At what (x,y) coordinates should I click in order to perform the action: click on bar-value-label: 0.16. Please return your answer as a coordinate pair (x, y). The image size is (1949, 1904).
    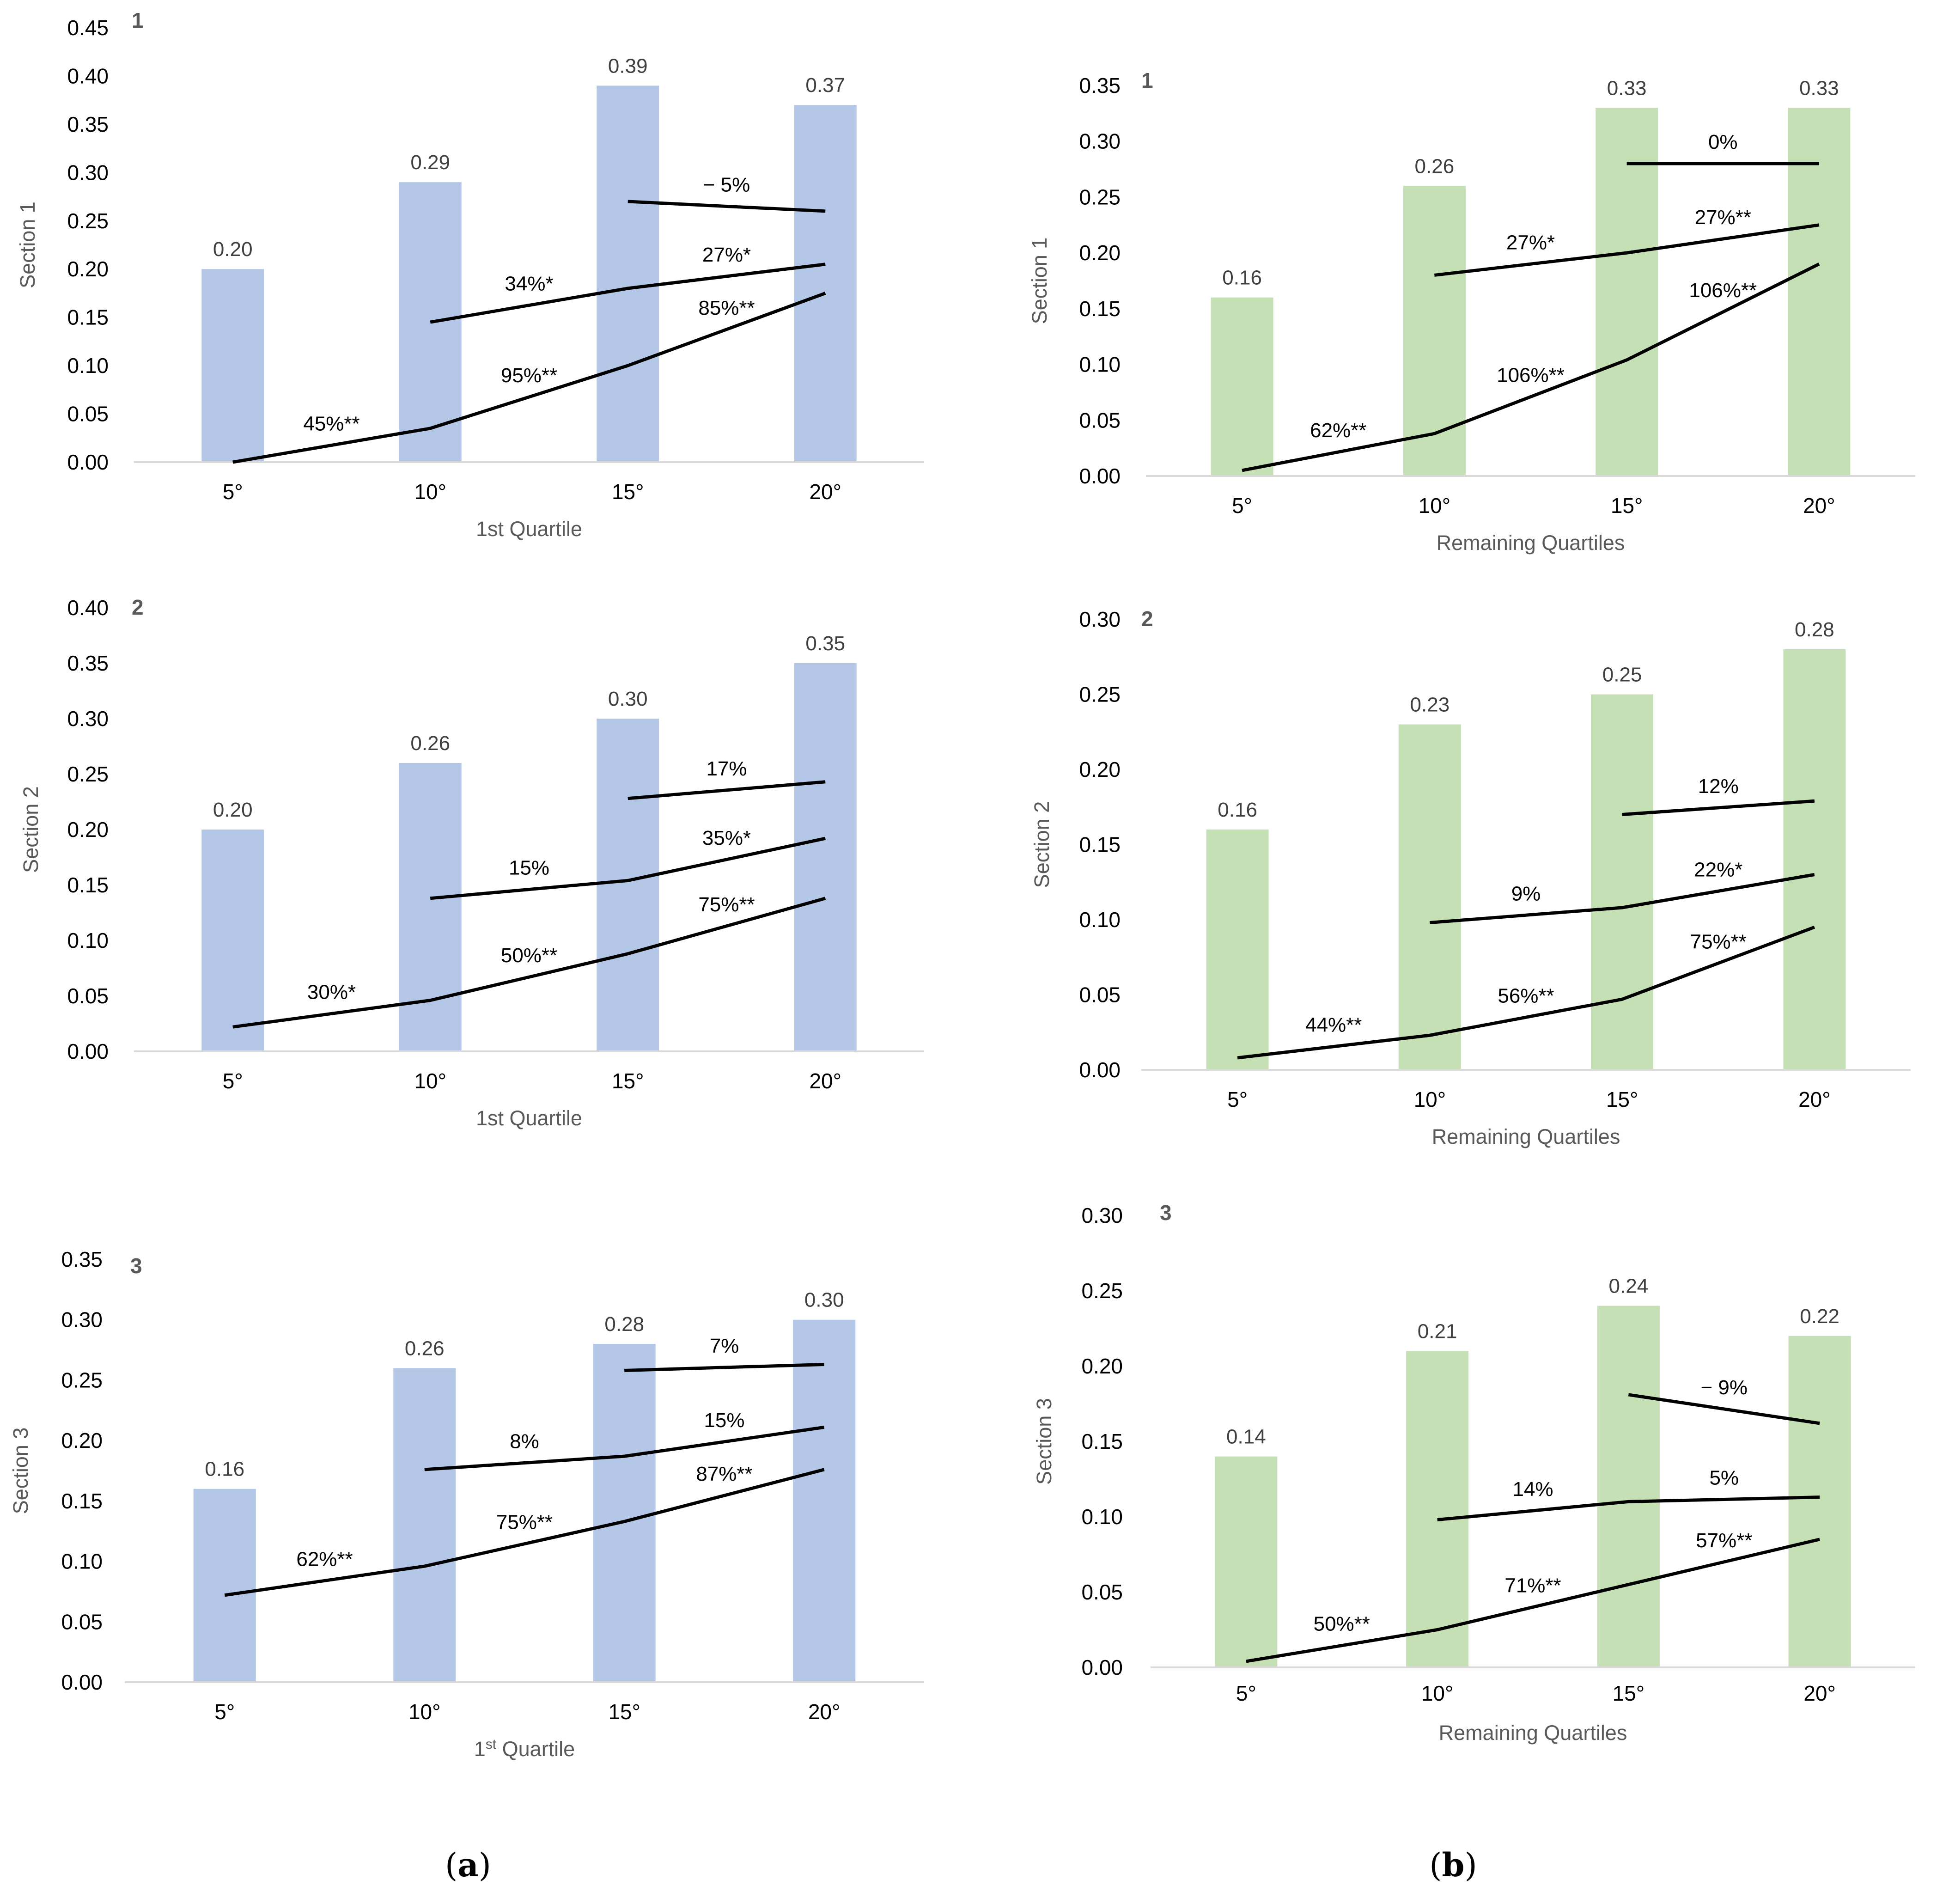
    Looking at the image, I should click on (1242, 278).